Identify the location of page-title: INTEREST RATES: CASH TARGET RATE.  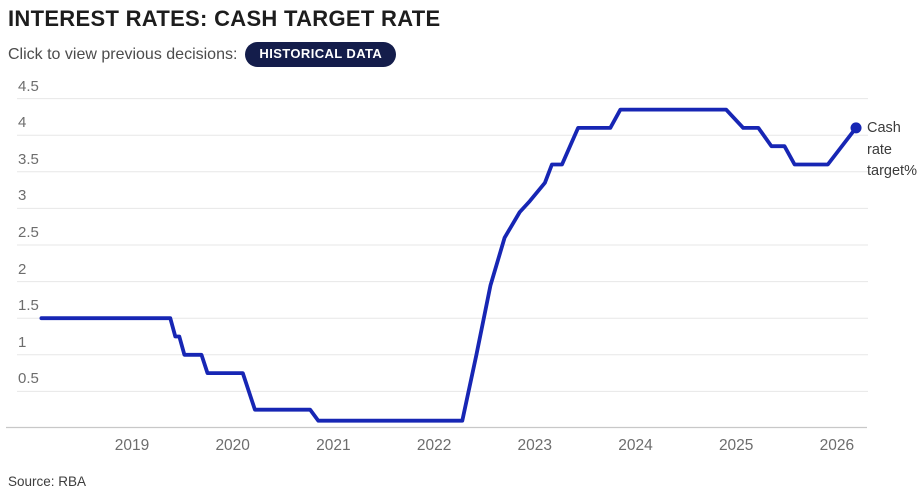
(224, 18).